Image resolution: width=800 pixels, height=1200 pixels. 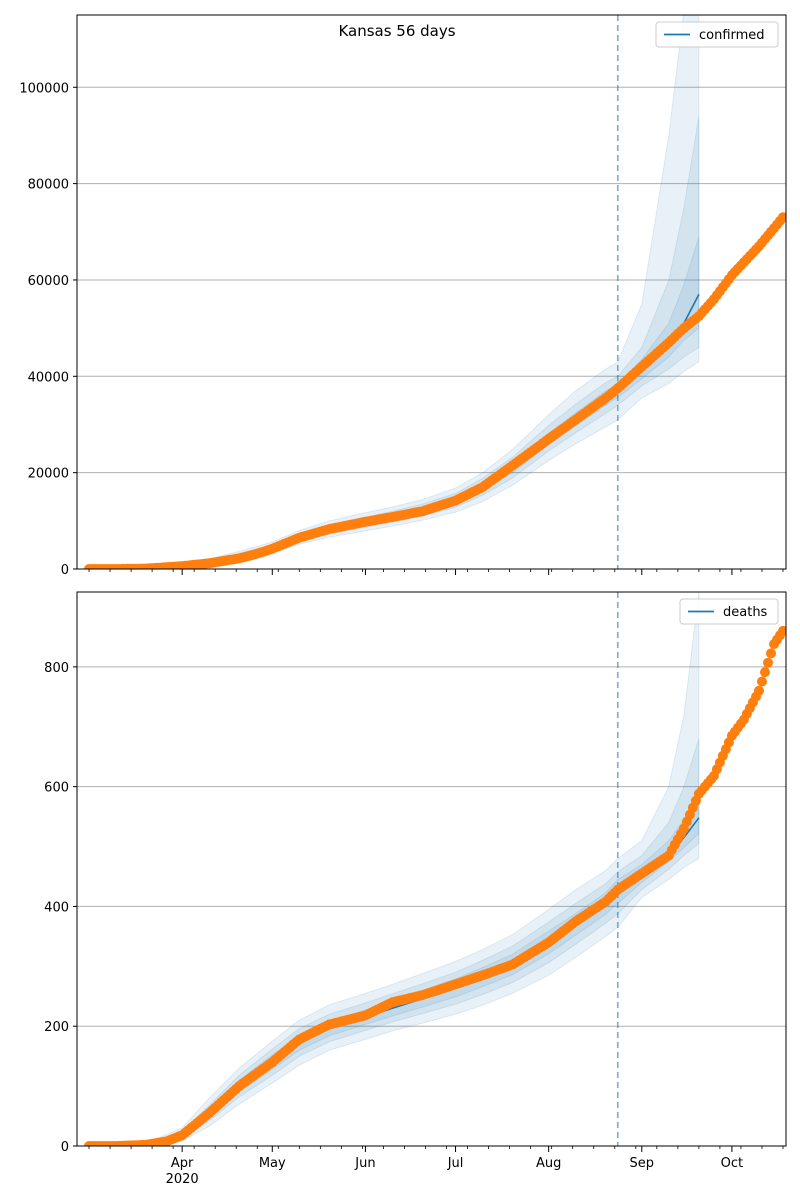 I want to click on y-tick-label: 20000, so click(x=48, y=474).